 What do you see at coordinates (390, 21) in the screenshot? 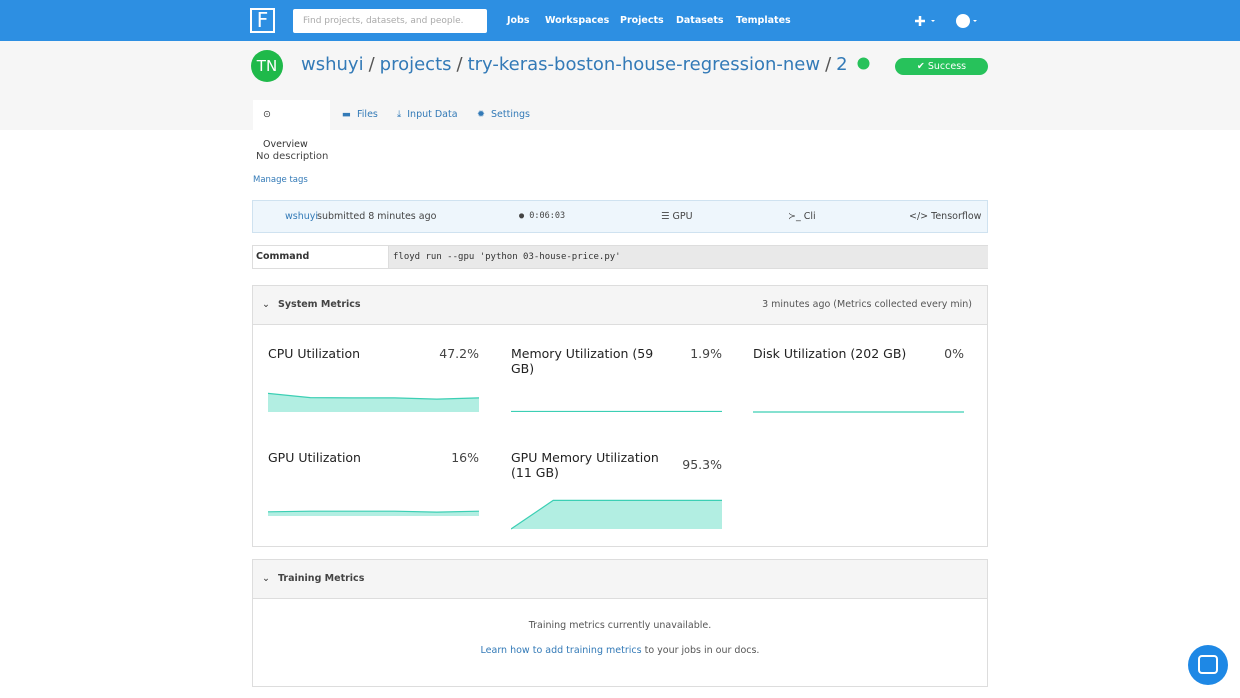
I see `search-box: Find projects, datasets, and people.` at bounding box center [390, 21].